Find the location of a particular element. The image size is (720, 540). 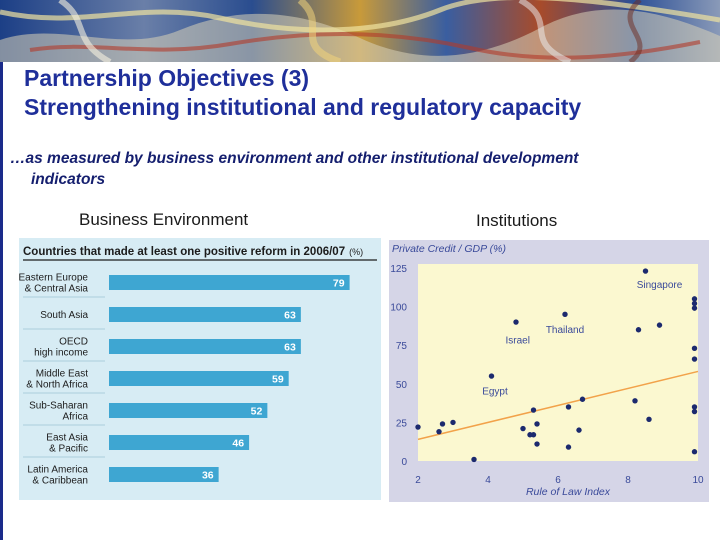

y-tick-label: 75 is located at coordinates (402, 346).